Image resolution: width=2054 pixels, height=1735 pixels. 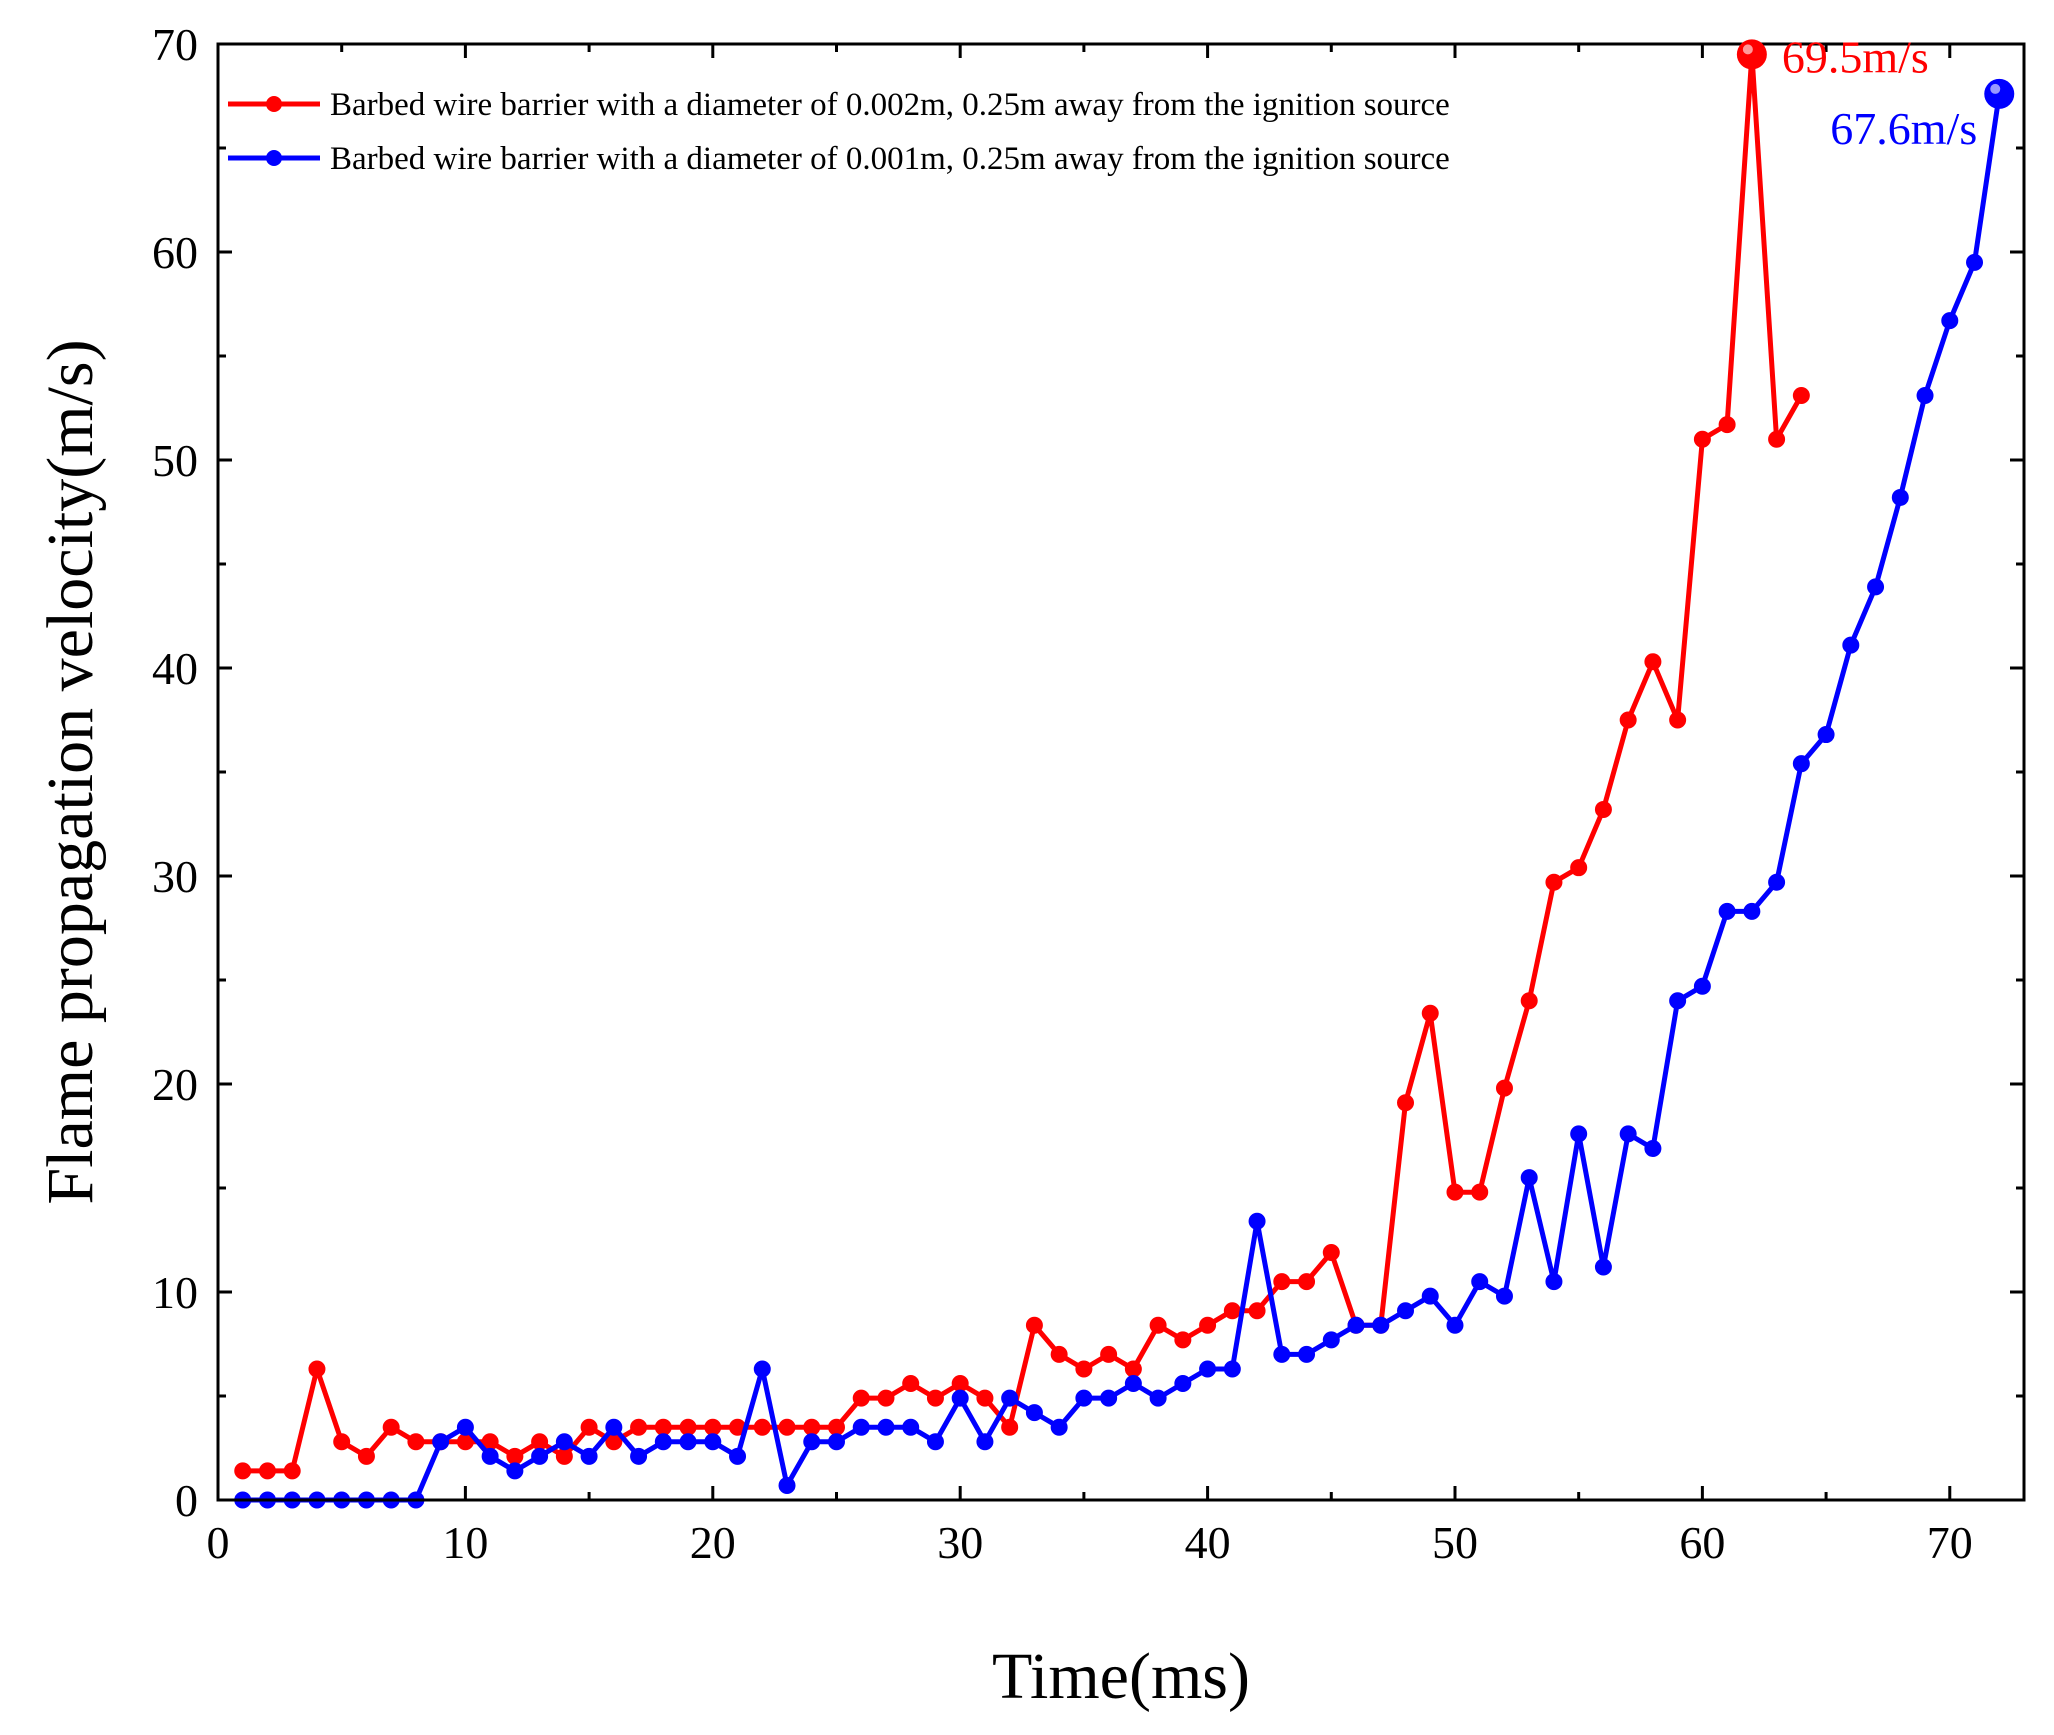 What do you see at coordinates (1950, 1542) in the screenshot?
I see `x-tick-label: 70` at bounding box center [1950, 1542].